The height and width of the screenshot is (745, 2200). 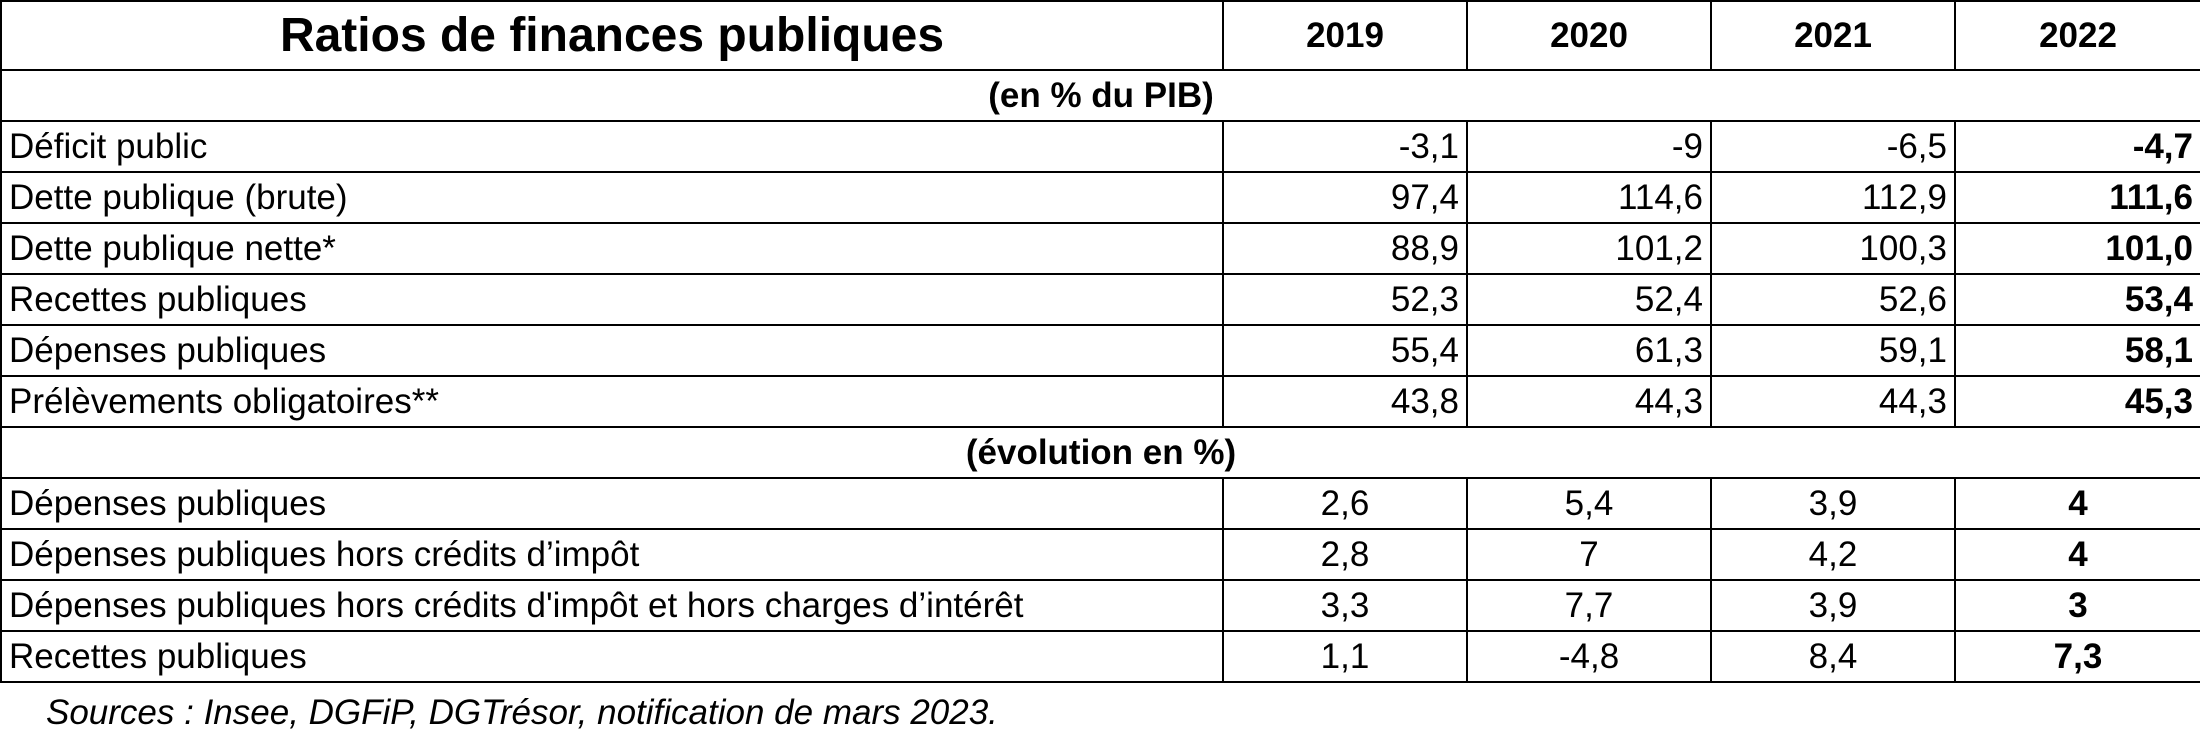 What do you see at coordinates (1833, 197) in the screenshot?
I see `value-cell-2021: 112,9` at bounding box center [1833, 197].